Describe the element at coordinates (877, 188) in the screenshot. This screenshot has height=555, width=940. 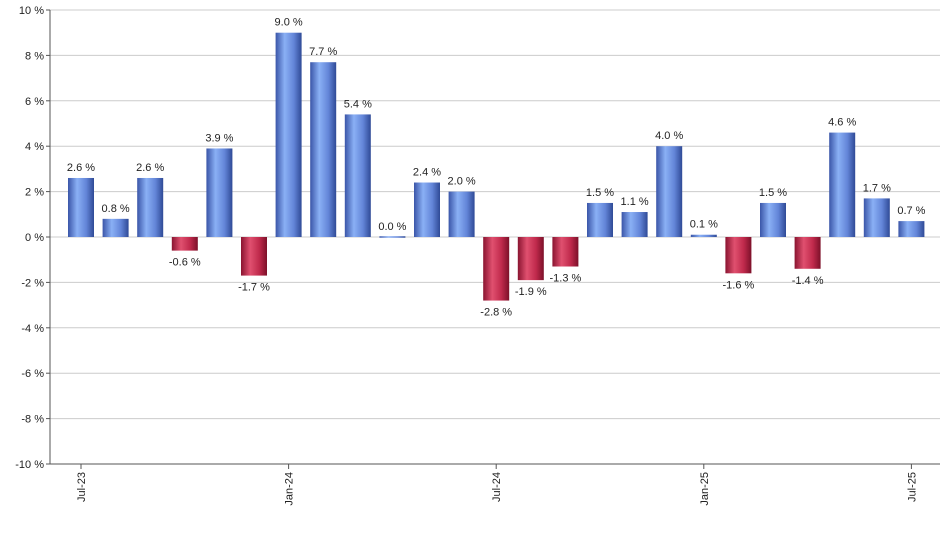
I see `data-label: 1.7 %` at that location.